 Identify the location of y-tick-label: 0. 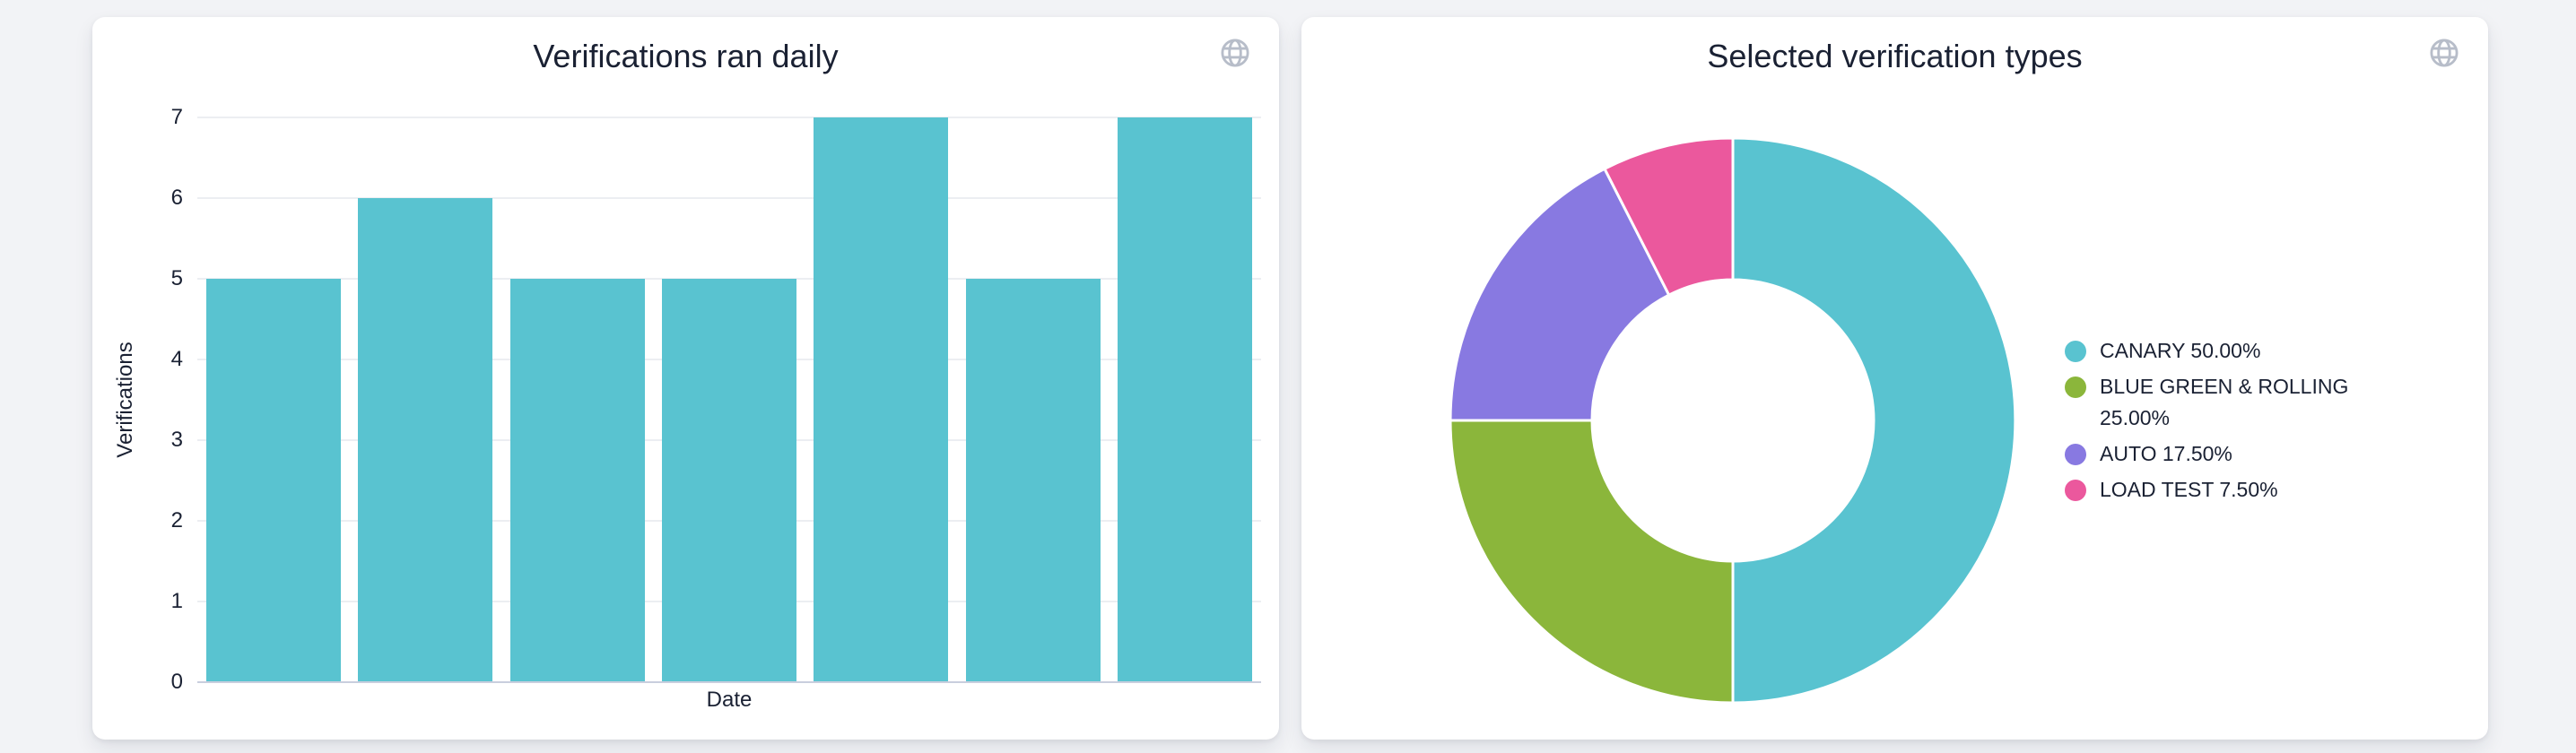
(176, 682).